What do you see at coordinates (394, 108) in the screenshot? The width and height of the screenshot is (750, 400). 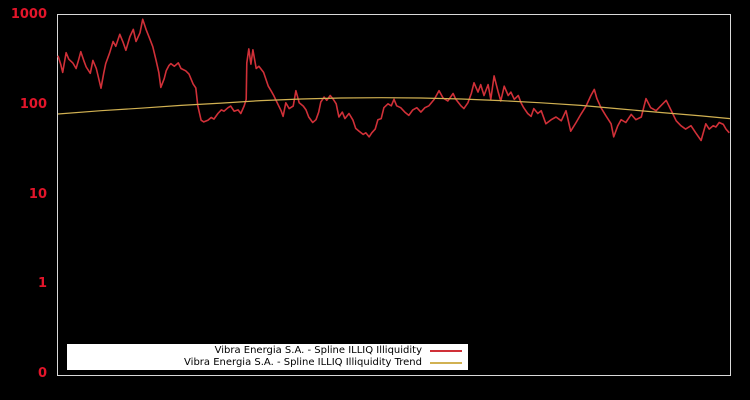 I see `illiquidity-trend-line` at bounding box center [394, 108].